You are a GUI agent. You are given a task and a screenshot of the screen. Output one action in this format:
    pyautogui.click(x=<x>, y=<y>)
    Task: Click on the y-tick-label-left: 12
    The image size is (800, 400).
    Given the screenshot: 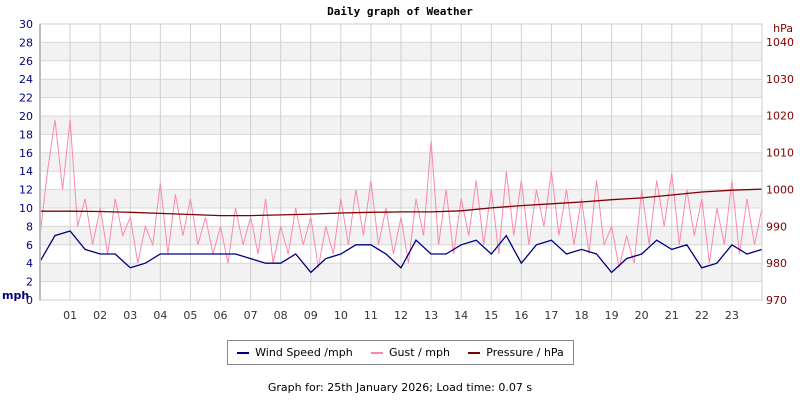 What is the action you would take?
    pyautogui.click(x=26, y=190)
    